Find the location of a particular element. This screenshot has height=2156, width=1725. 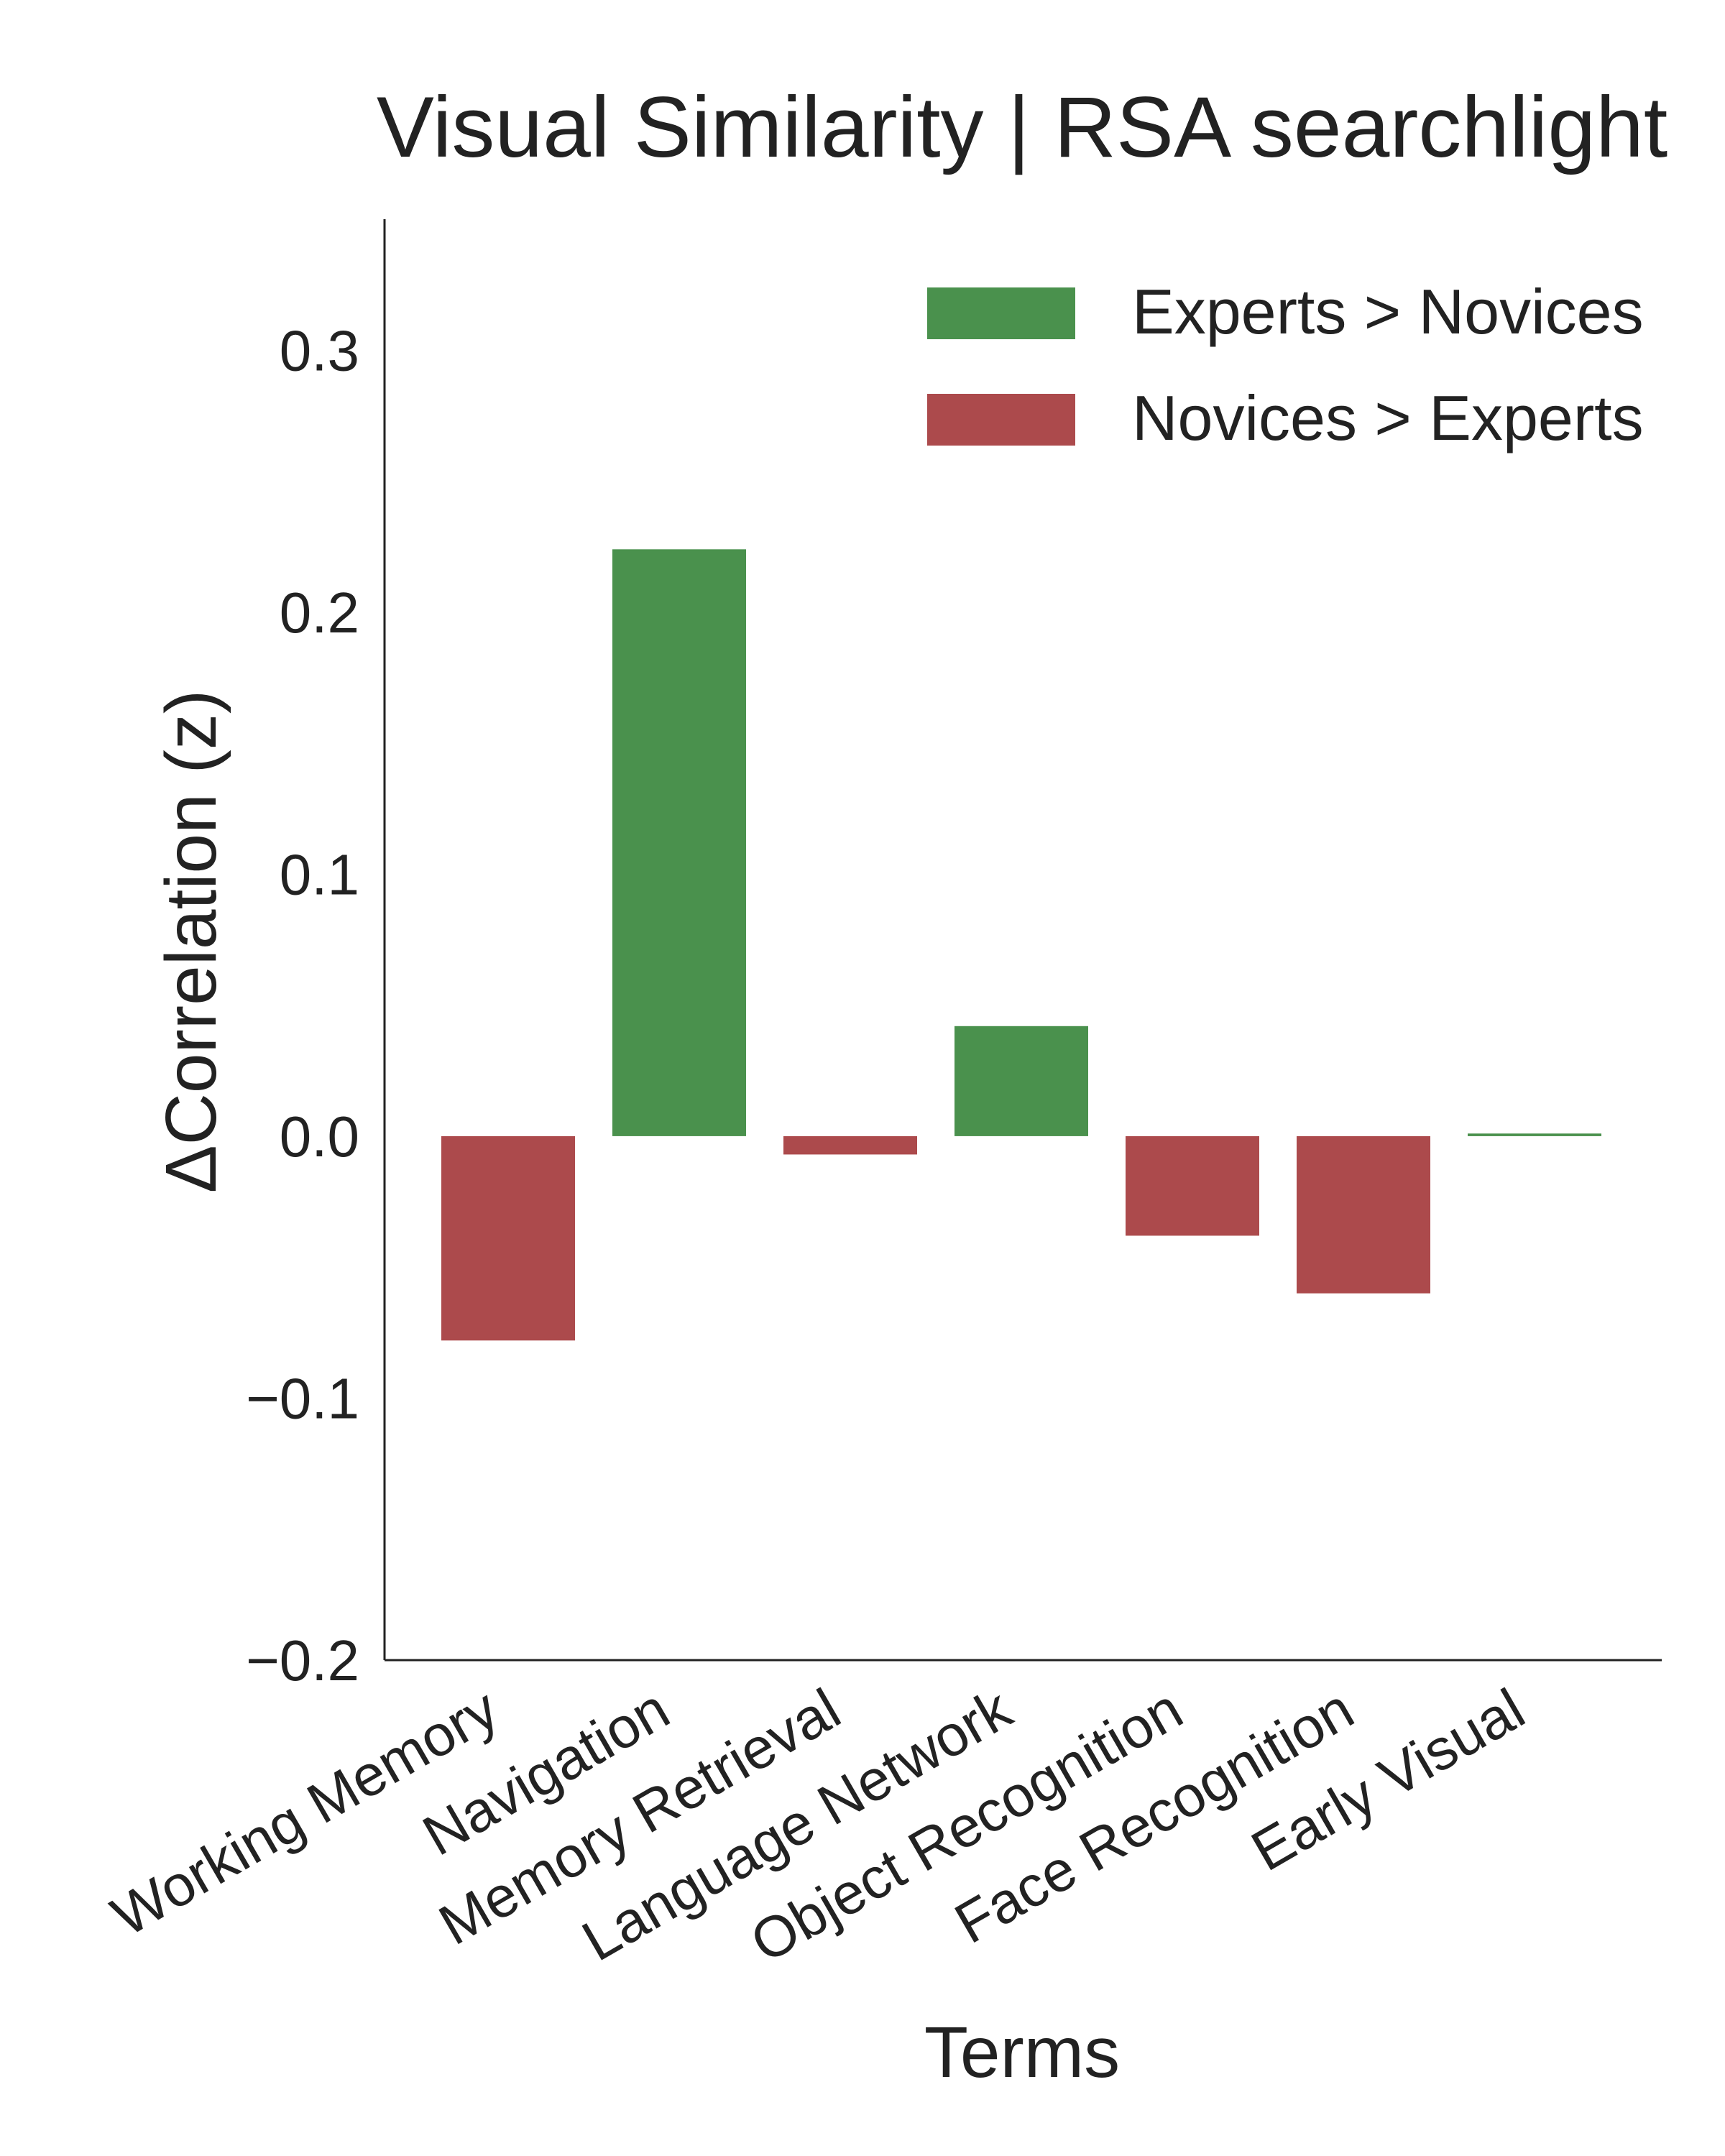

y-axis-label: ΔCorrelation (z) is located at coordinates (191, 941).